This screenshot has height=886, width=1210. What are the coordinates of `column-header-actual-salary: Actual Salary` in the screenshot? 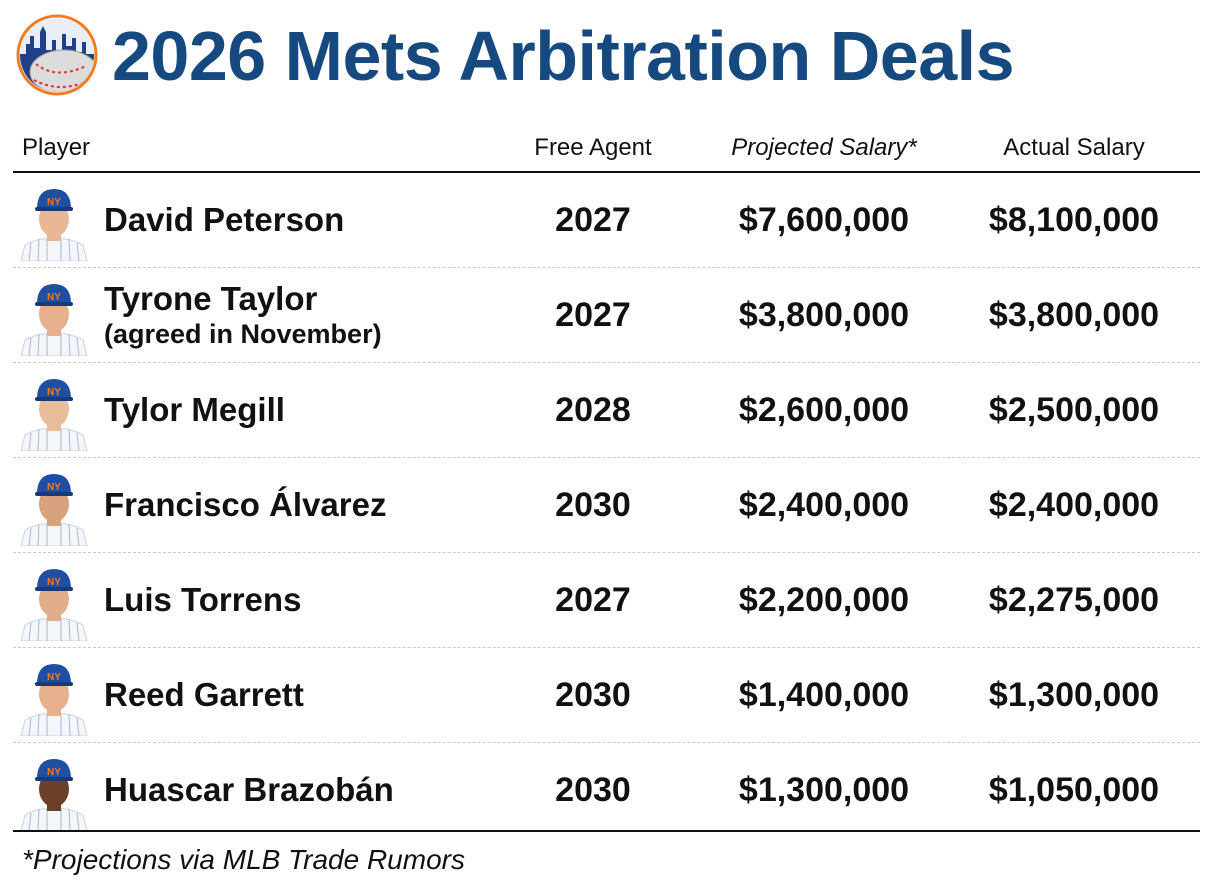 It's located at (1074, 147).